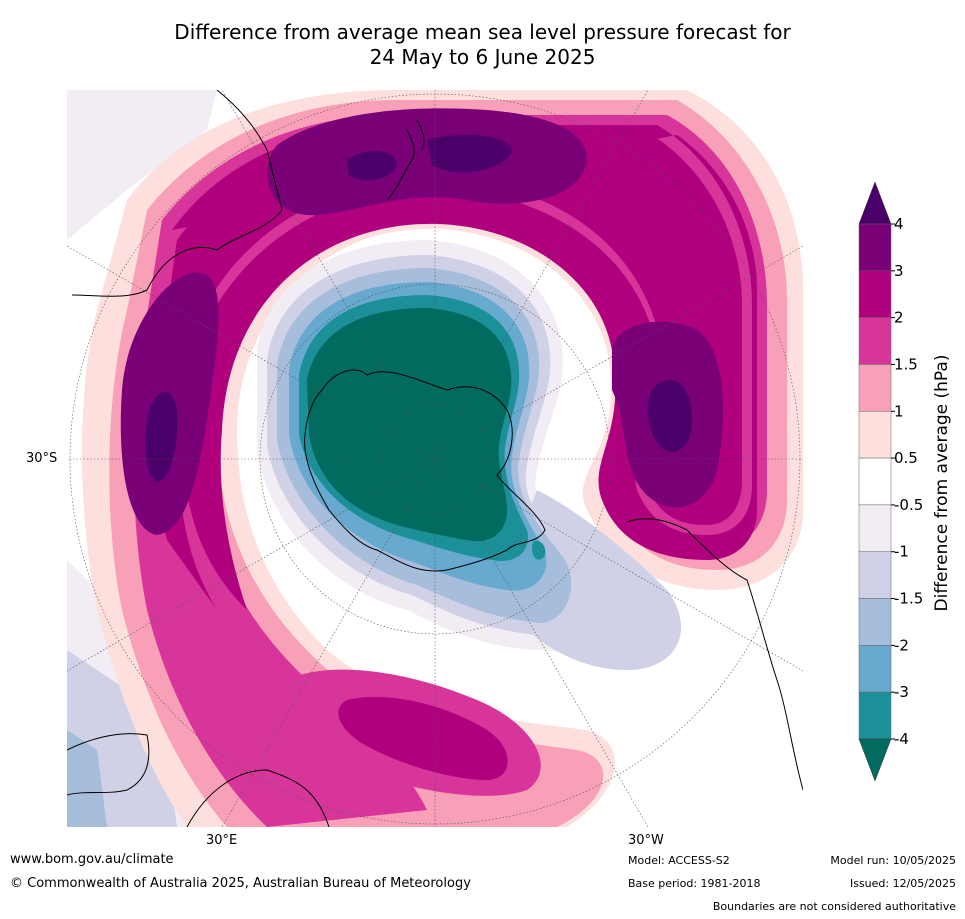 Image resolution: width=965 pixels, height=919 pixels. I want to click on australia-coastline, so click(177, 193).